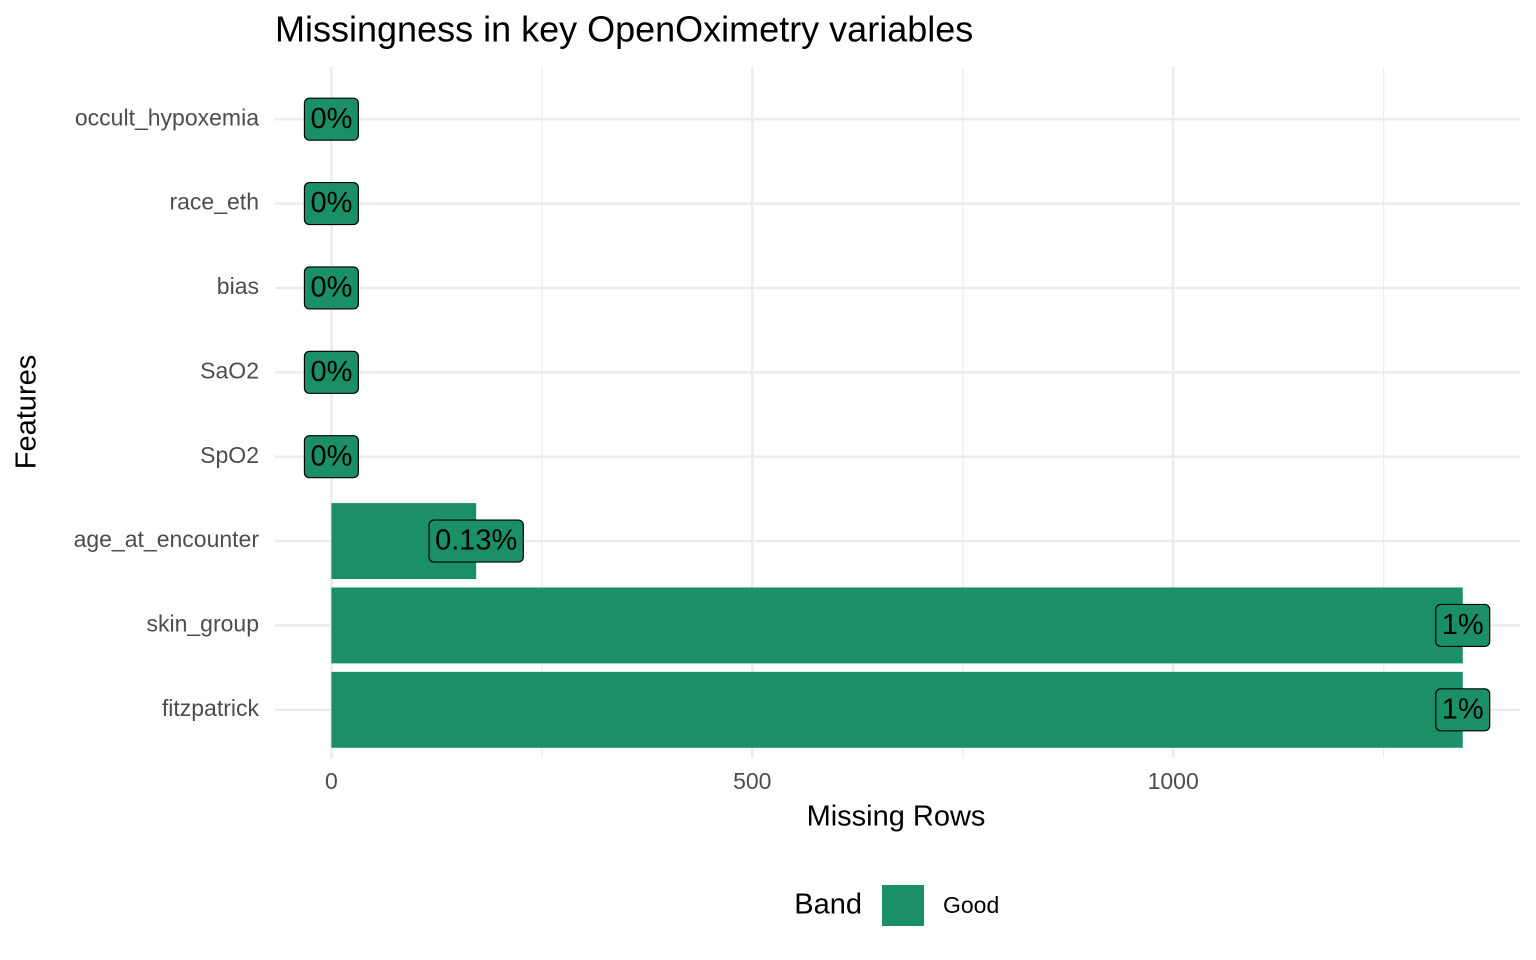 This screenshot has width=1536, height=960. Describe the element at coordinates (214, 202) in the screenshot. I see `y-tick-label: race_eth` at that location.